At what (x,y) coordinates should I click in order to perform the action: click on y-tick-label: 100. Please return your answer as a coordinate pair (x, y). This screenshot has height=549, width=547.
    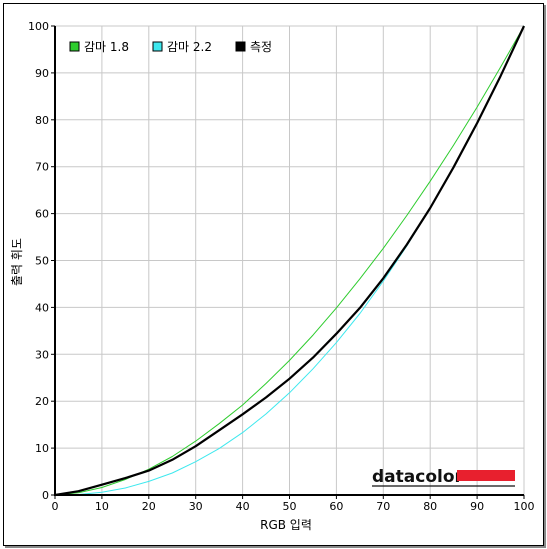
    Looking at the image, I should click on (38, 26).